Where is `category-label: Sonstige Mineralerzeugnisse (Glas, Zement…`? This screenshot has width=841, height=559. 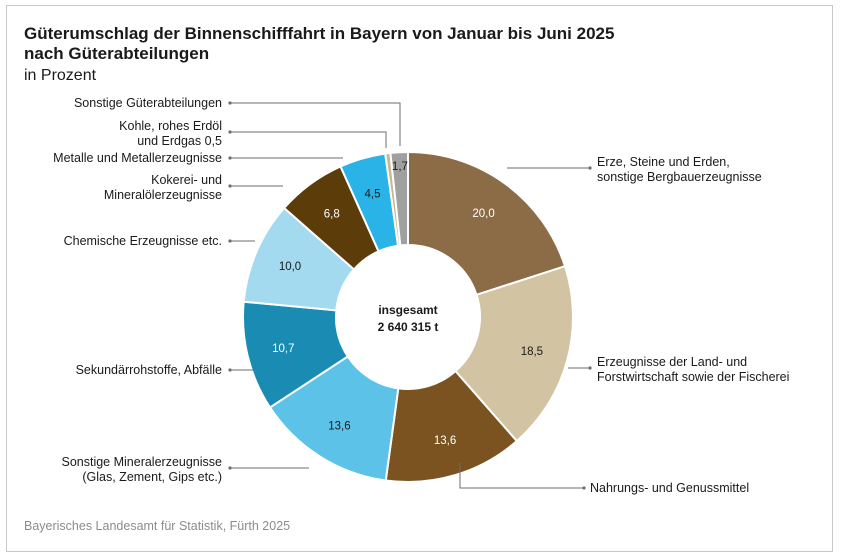
category-label: Sonstige Mineralerzeugnisse (Glas, Zement… is located at coordinates (141, 469).